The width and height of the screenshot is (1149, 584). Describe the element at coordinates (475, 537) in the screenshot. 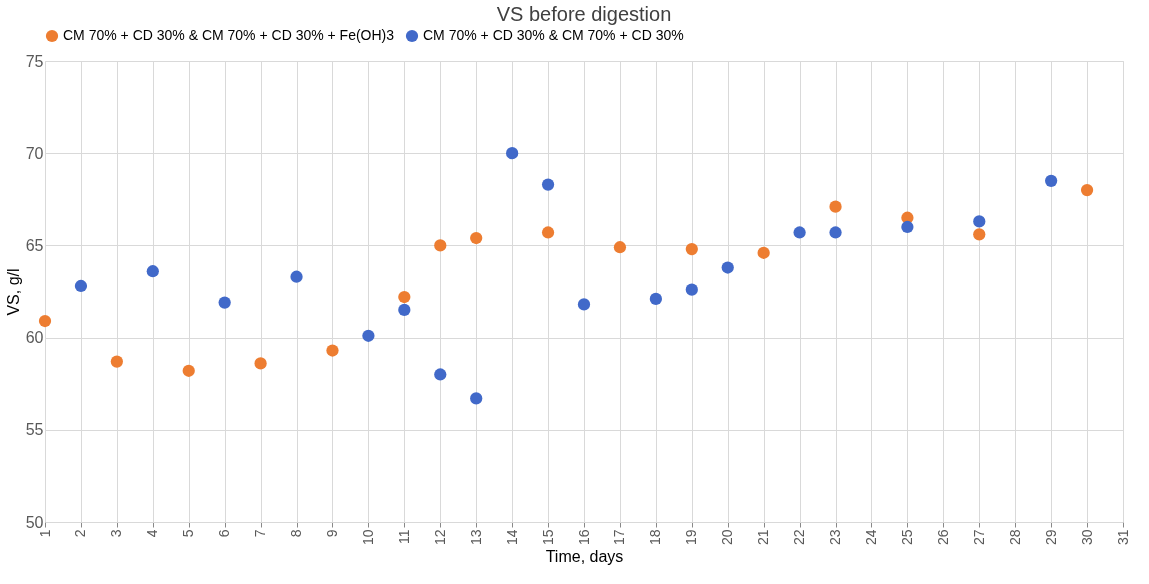

I see `x-tick-label: 13` at that location.